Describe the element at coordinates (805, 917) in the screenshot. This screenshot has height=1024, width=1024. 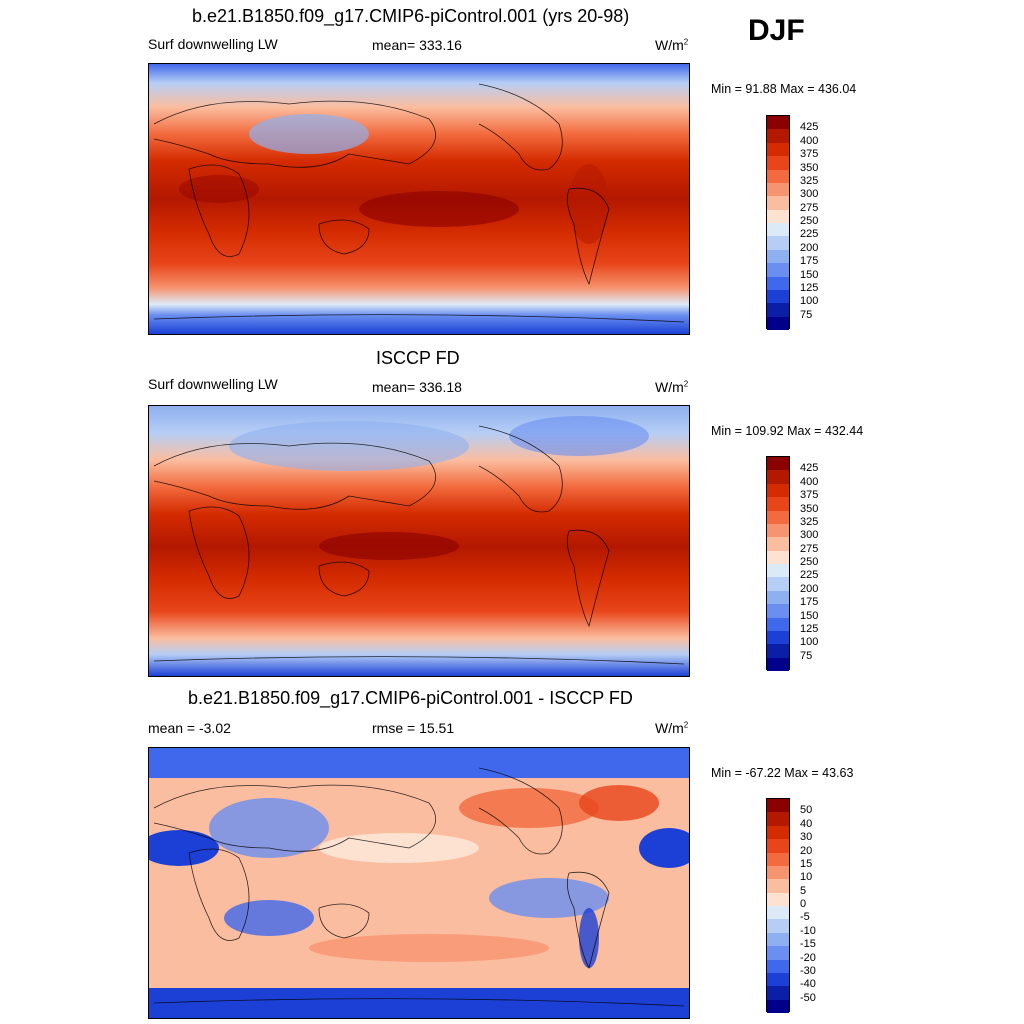
I see `colorbar-label: -5` at that location.